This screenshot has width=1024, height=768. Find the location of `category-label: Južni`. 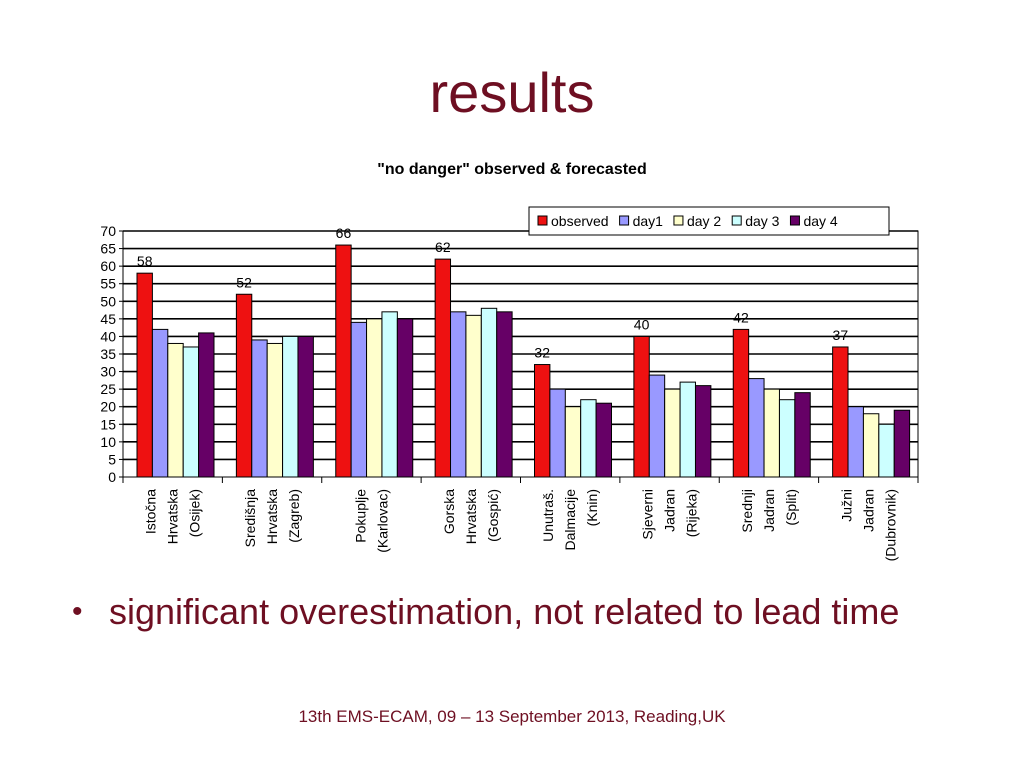

category-label: Južni is located at coordinates (846, 505).